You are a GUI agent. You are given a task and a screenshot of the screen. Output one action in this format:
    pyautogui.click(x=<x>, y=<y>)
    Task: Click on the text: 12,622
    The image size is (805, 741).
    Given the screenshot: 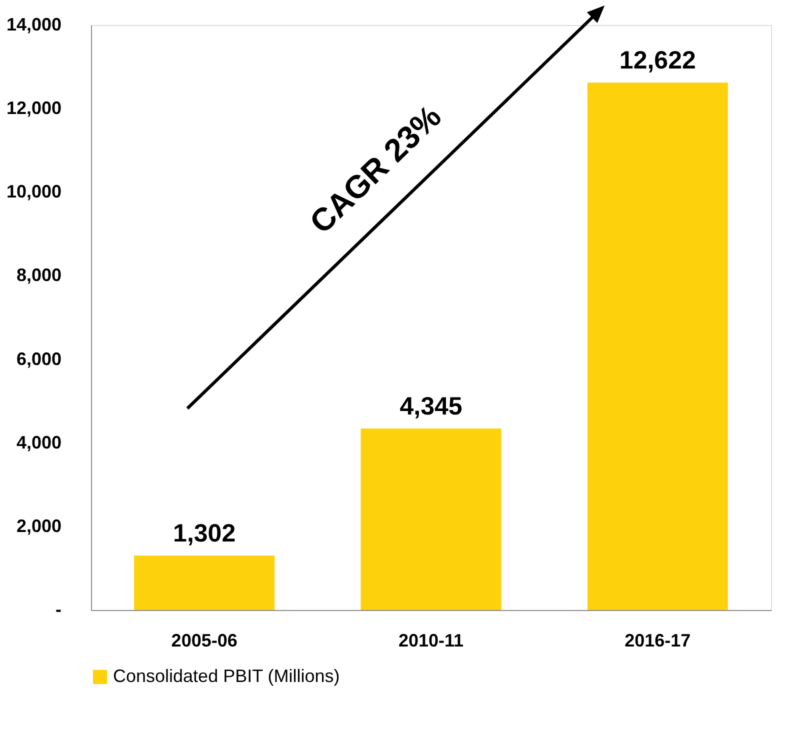 What is the action you would take?
    pyautogui.click(x=657, y=60)
    